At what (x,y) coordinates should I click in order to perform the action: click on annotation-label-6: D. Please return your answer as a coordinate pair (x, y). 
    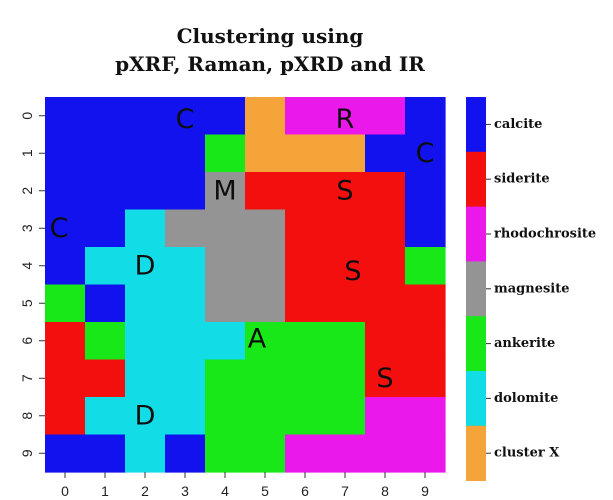
    Looking at the image, I should click on (145, 265).